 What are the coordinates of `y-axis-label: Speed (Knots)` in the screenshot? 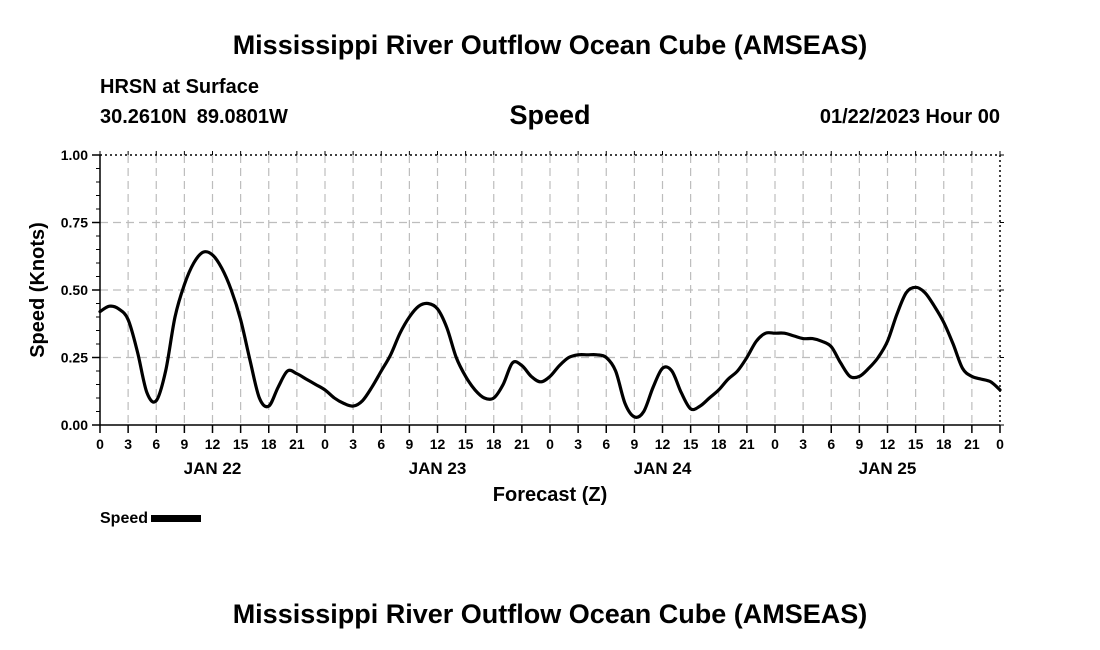 It's located at (38, 290).